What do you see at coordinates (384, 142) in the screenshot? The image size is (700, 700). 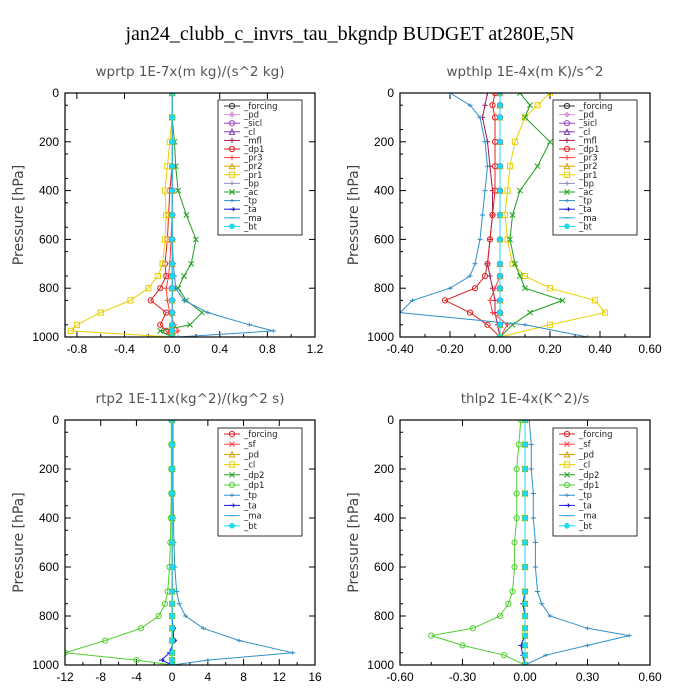 I see `panel-2-ytick-label: 200` at bounding box center [384, 142].